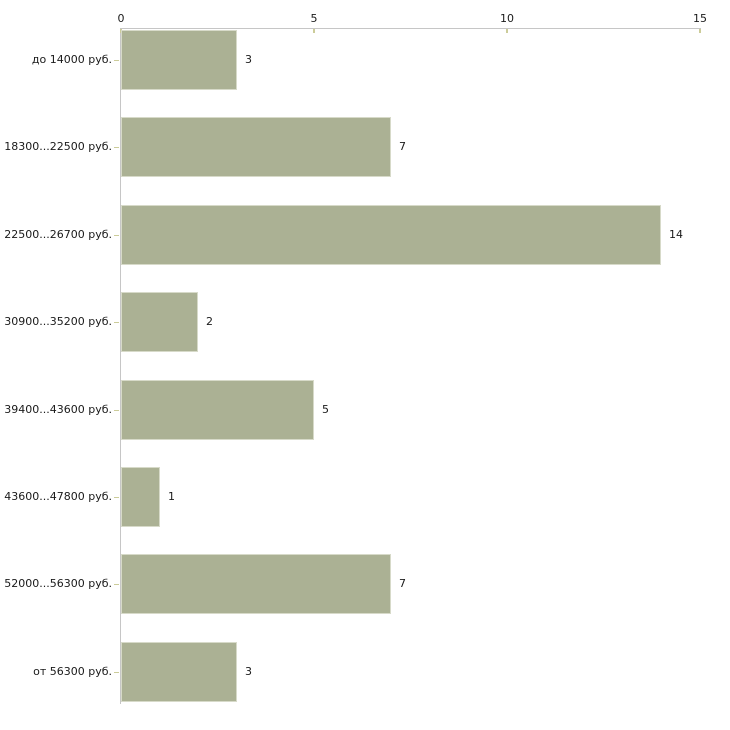 Image resolution: width=730 pixels, height=730 pixels. Describe the element at coordinates (700, 18) in the screenshot. I see `x-axis-tick-label: 15` at that location.